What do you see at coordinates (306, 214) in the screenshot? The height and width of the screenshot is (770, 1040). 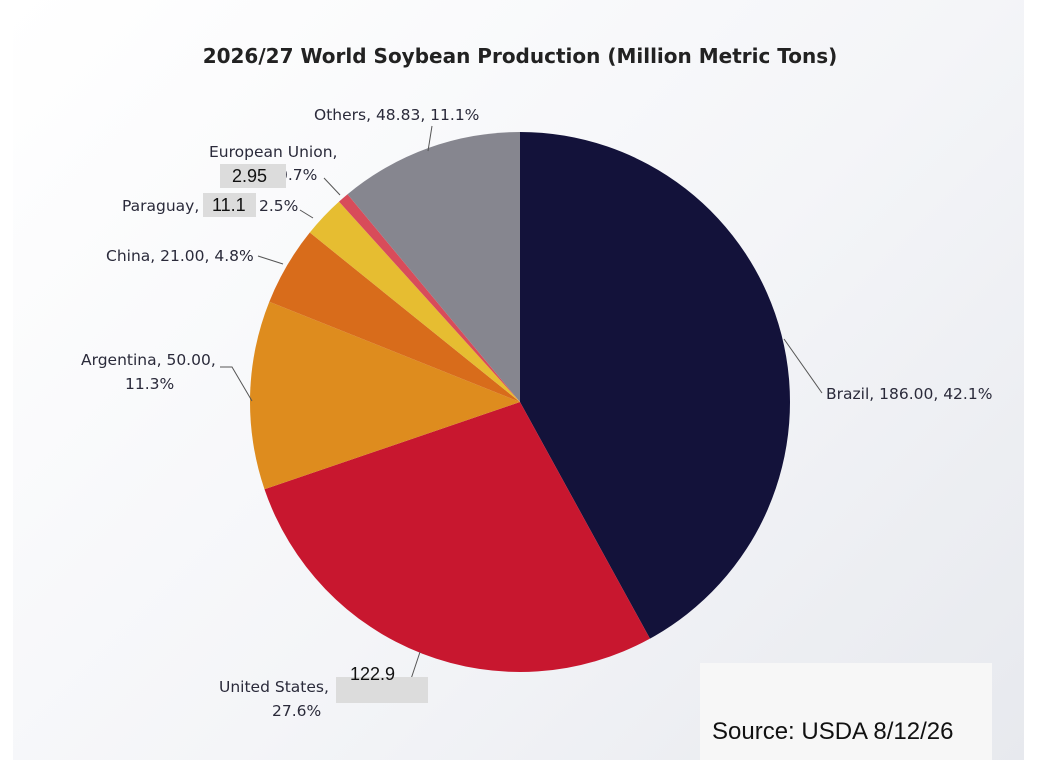 I see `leader-line-paraguay` at bounding box center [306, 214].